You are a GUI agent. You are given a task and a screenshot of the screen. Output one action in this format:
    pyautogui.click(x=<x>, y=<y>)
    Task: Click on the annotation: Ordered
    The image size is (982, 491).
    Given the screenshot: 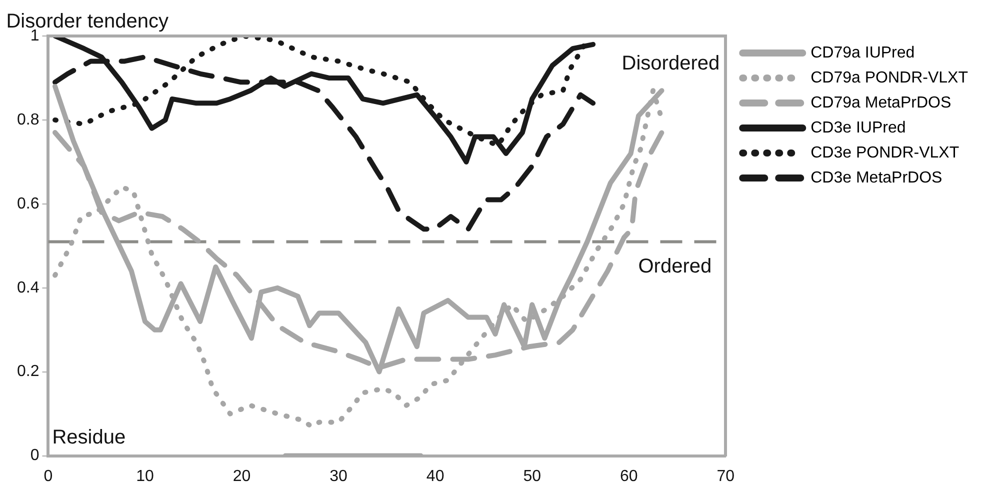 What is the action you would take?
    pyautogui.click(x=675, y=266)
    